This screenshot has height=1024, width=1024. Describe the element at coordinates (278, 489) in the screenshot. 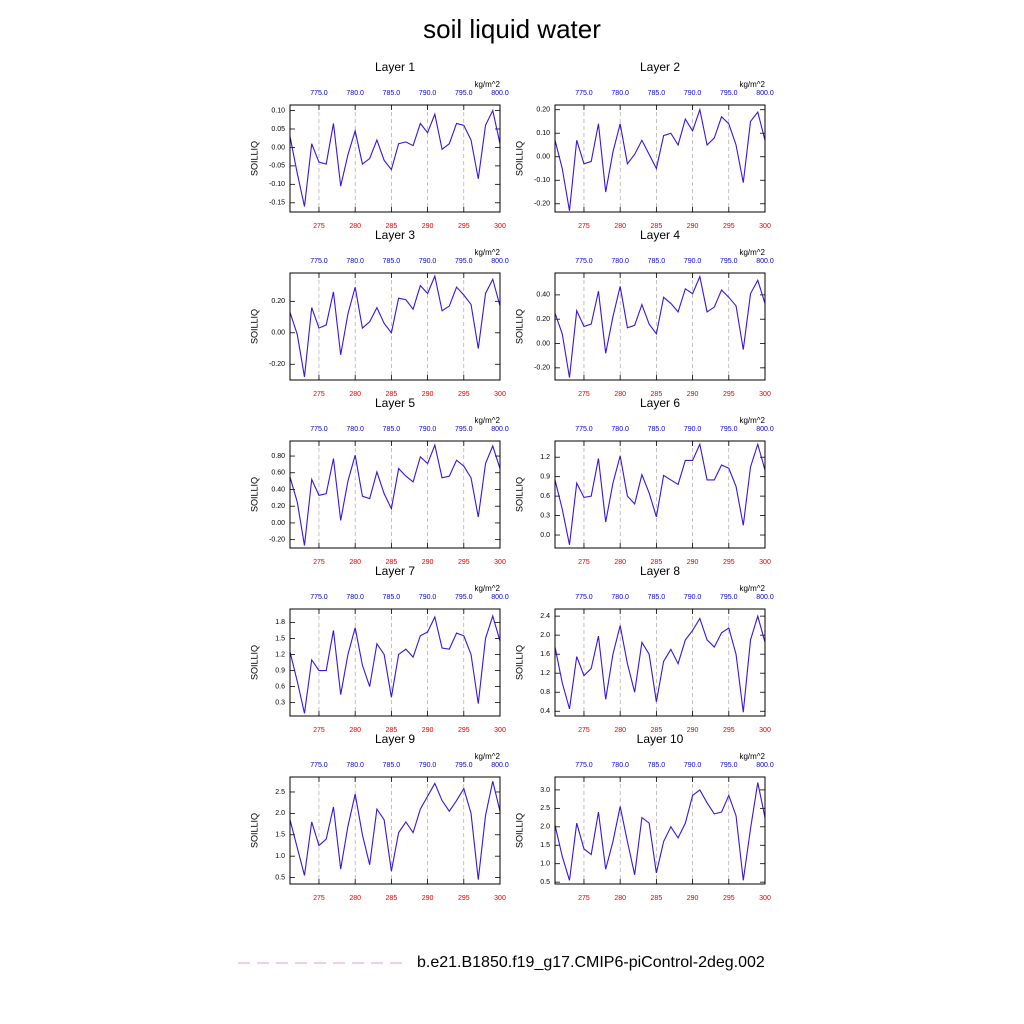

I see `y-tick-label: 0.40` at that location.